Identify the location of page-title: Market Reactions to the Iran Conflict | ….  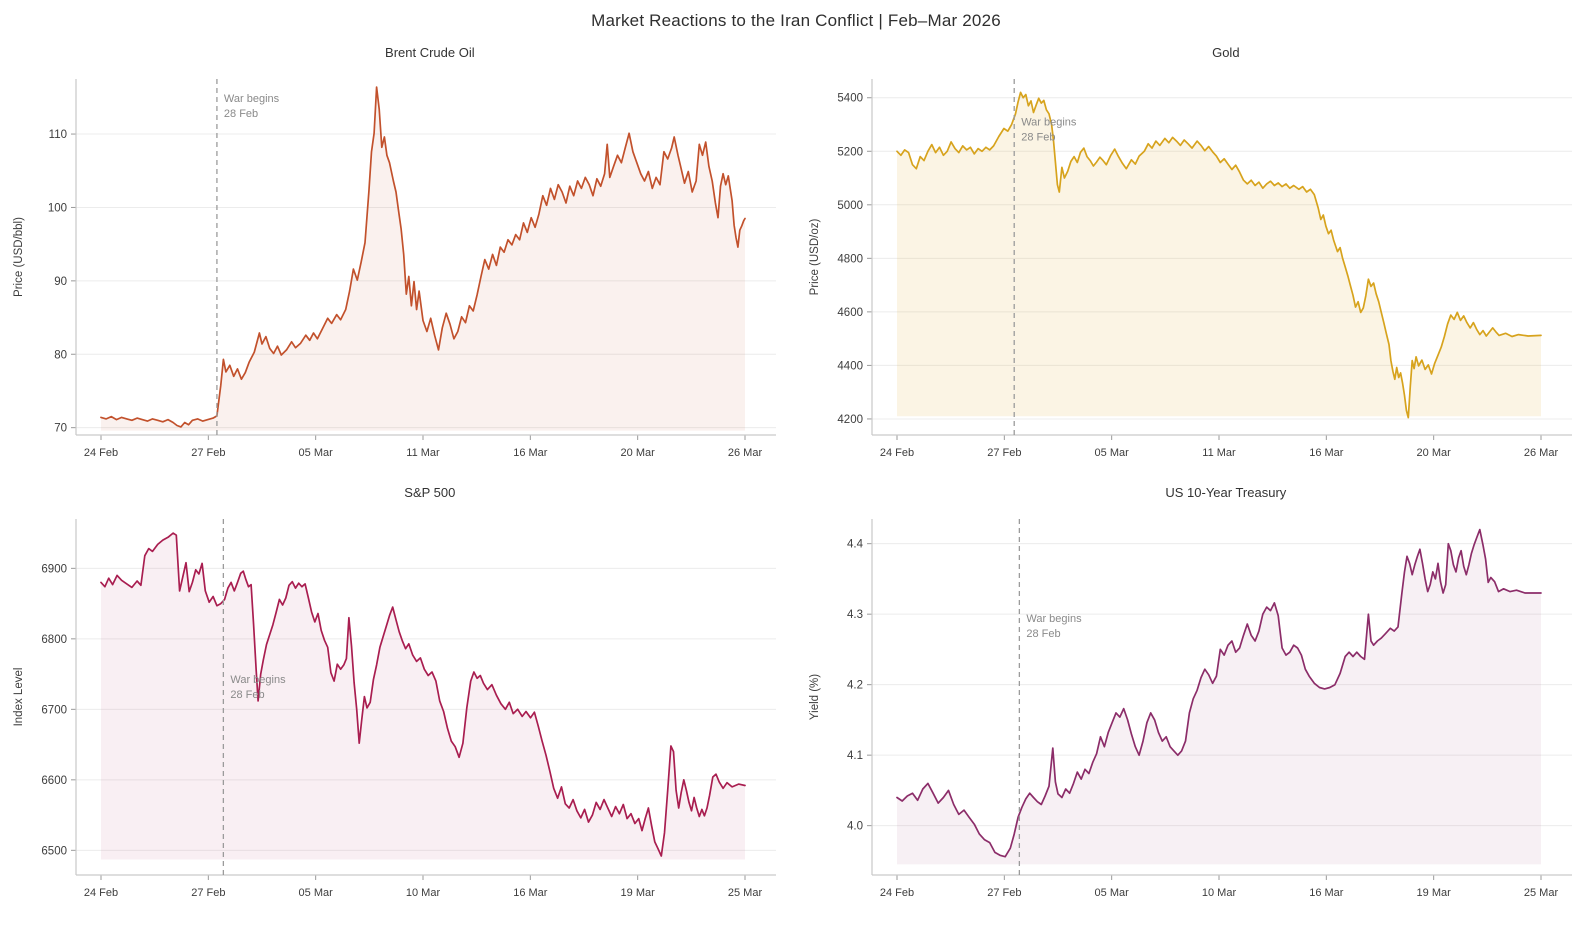
(796, 20).